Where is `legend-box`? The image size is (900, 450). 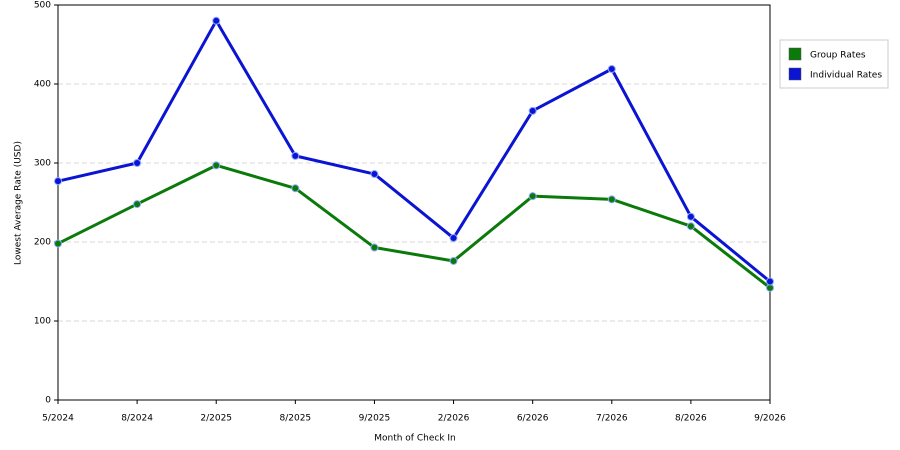
legend-box is located at coordinates (834, 64).